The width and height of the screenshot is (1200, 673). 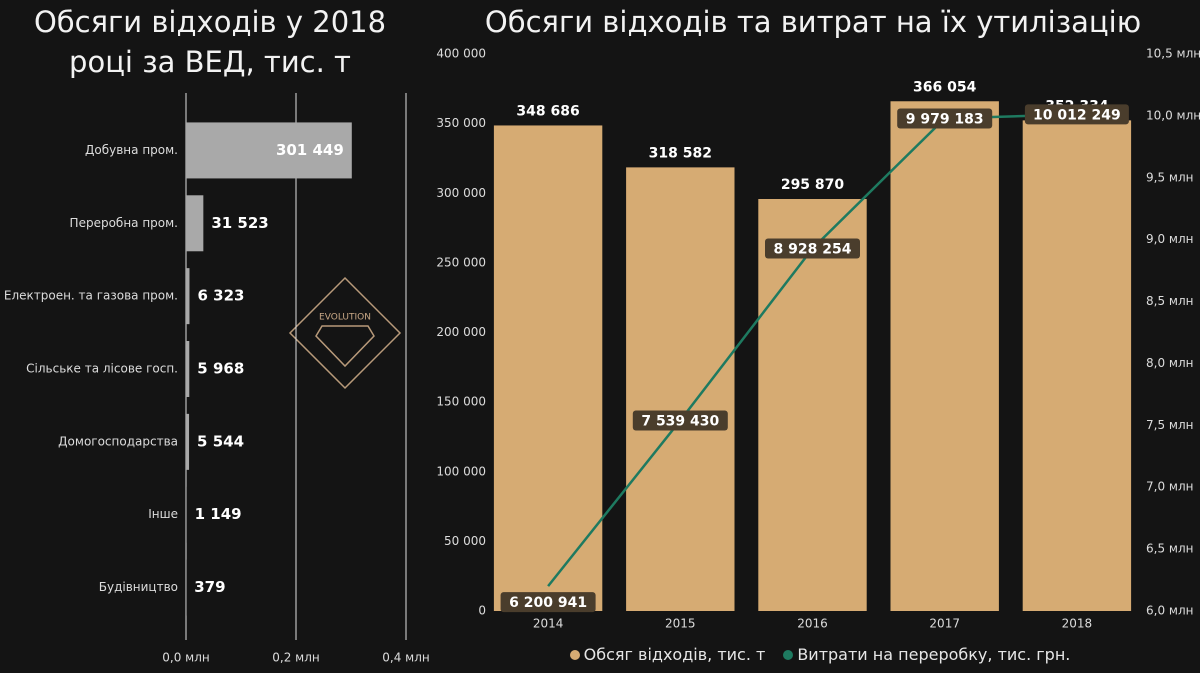 I want to click on y2-tick-label: 10,5 млн, so click(x=1173, y=54).